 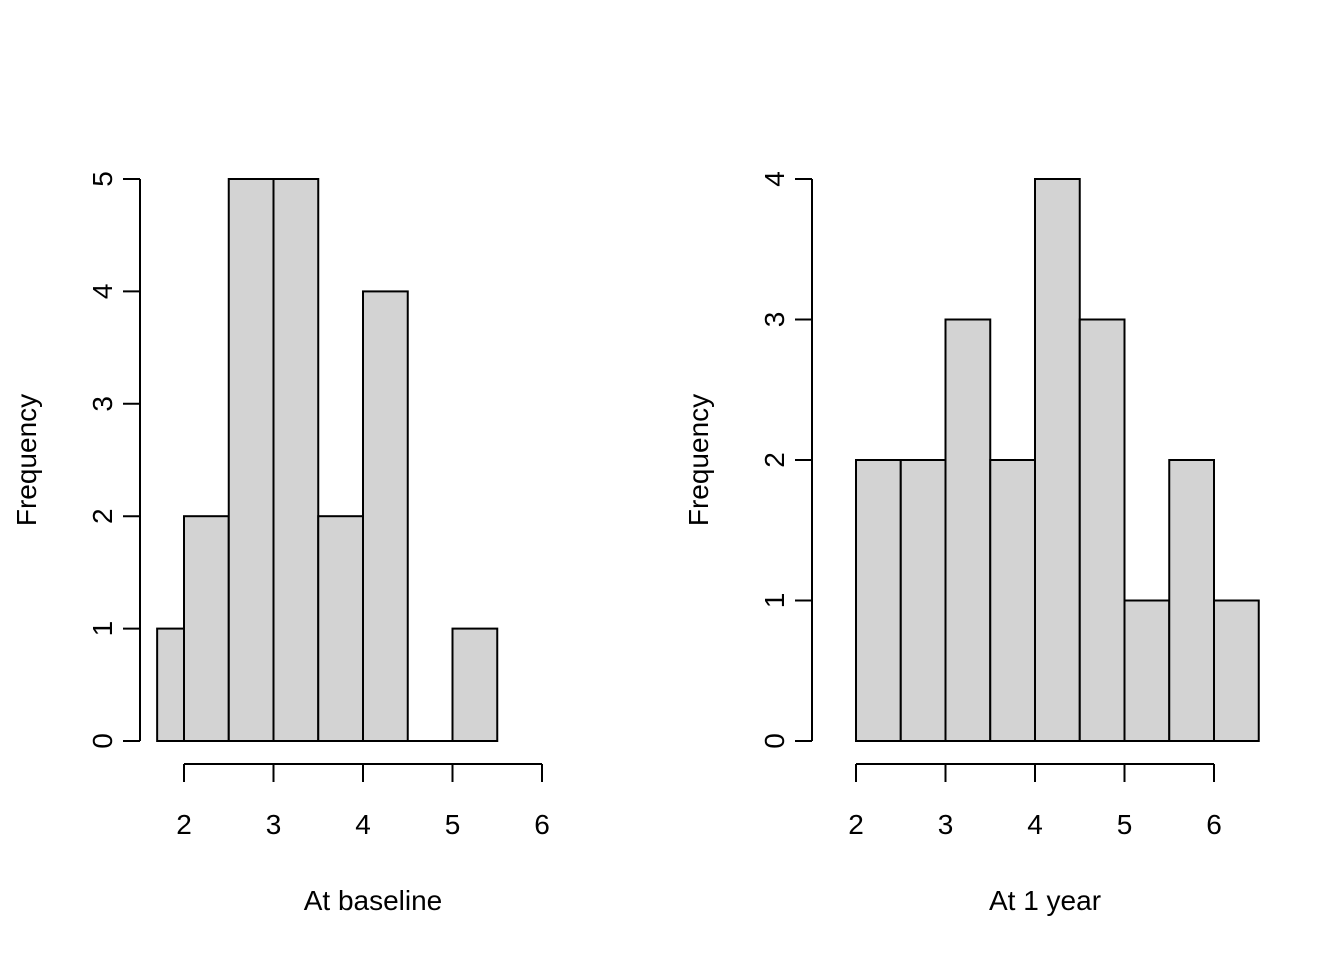 What do you see at coordinates (363, 801) in the screenshot?
I see `x-axis-baseline: 2 3 4 5 6` at bounding box center [363, 801].